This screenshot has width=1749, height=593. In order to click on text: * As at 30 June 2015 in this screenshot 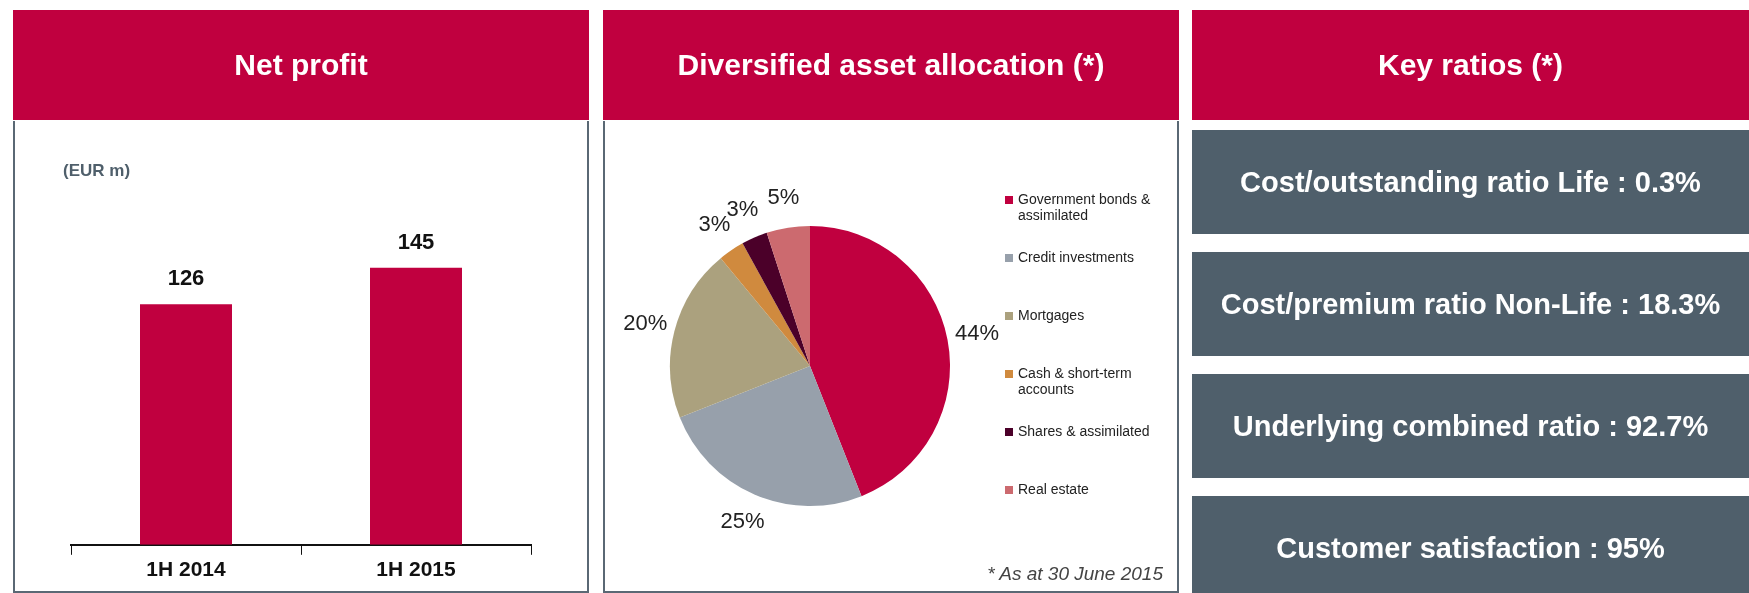, I will do `click(1075, 574)`.